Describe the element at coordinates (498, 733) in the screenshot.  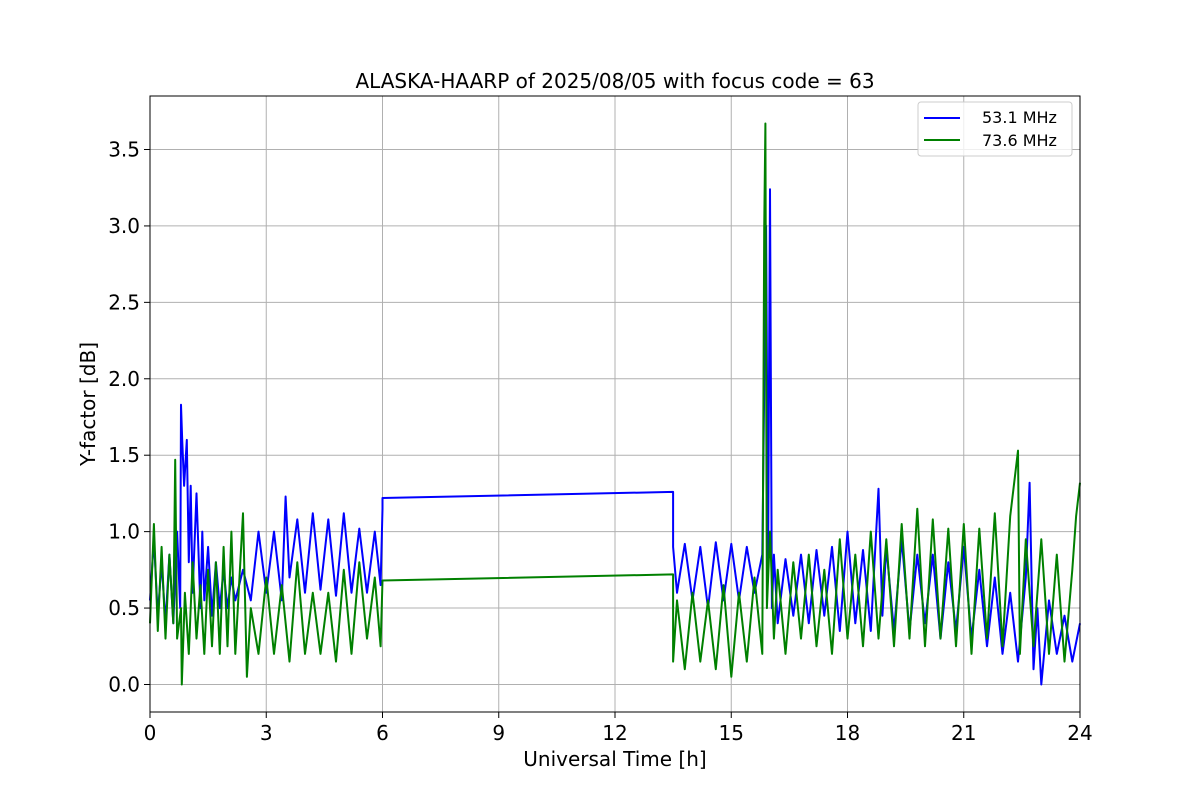
I see `x-tick-label: 9` at that location.